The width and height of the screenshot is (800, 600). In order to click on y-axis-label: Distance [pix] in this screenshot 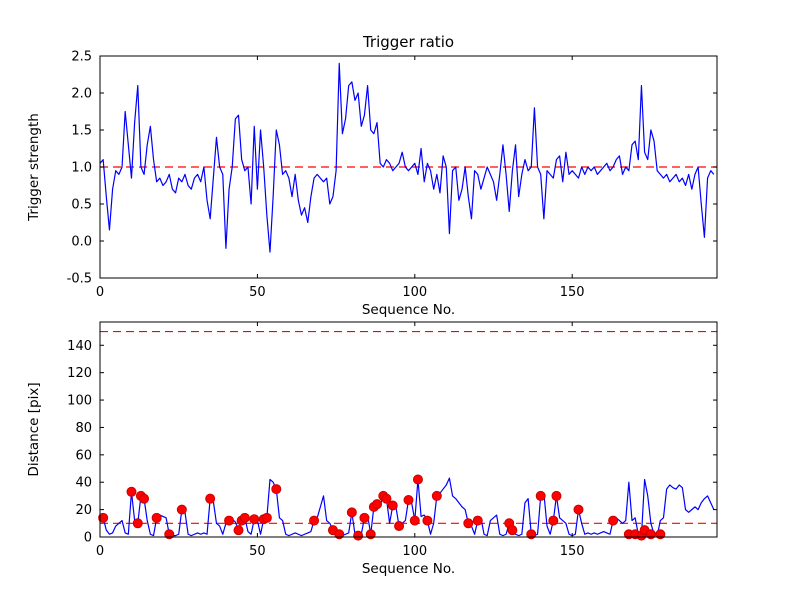, I will do `click(34, 429)`.